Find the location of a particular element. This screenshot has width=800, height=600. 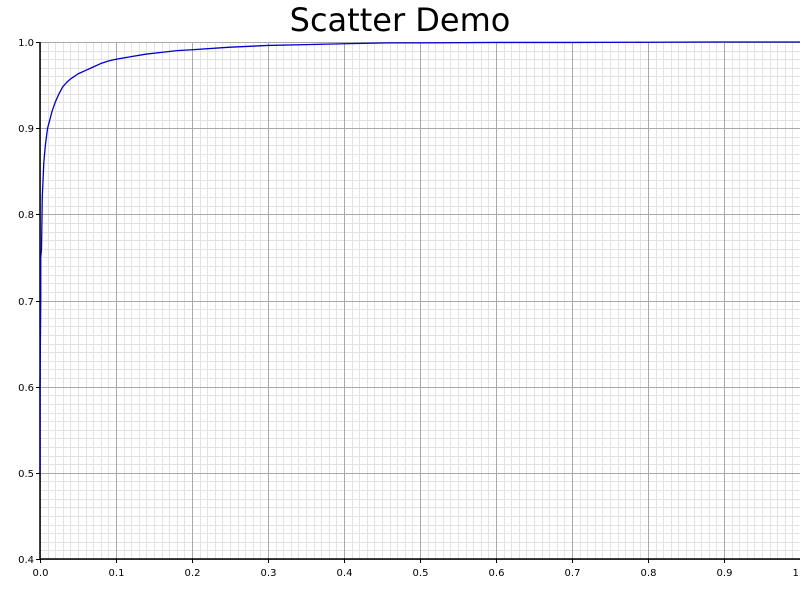

x-tick-label: 0.0 is located at coordinates (41, 573).